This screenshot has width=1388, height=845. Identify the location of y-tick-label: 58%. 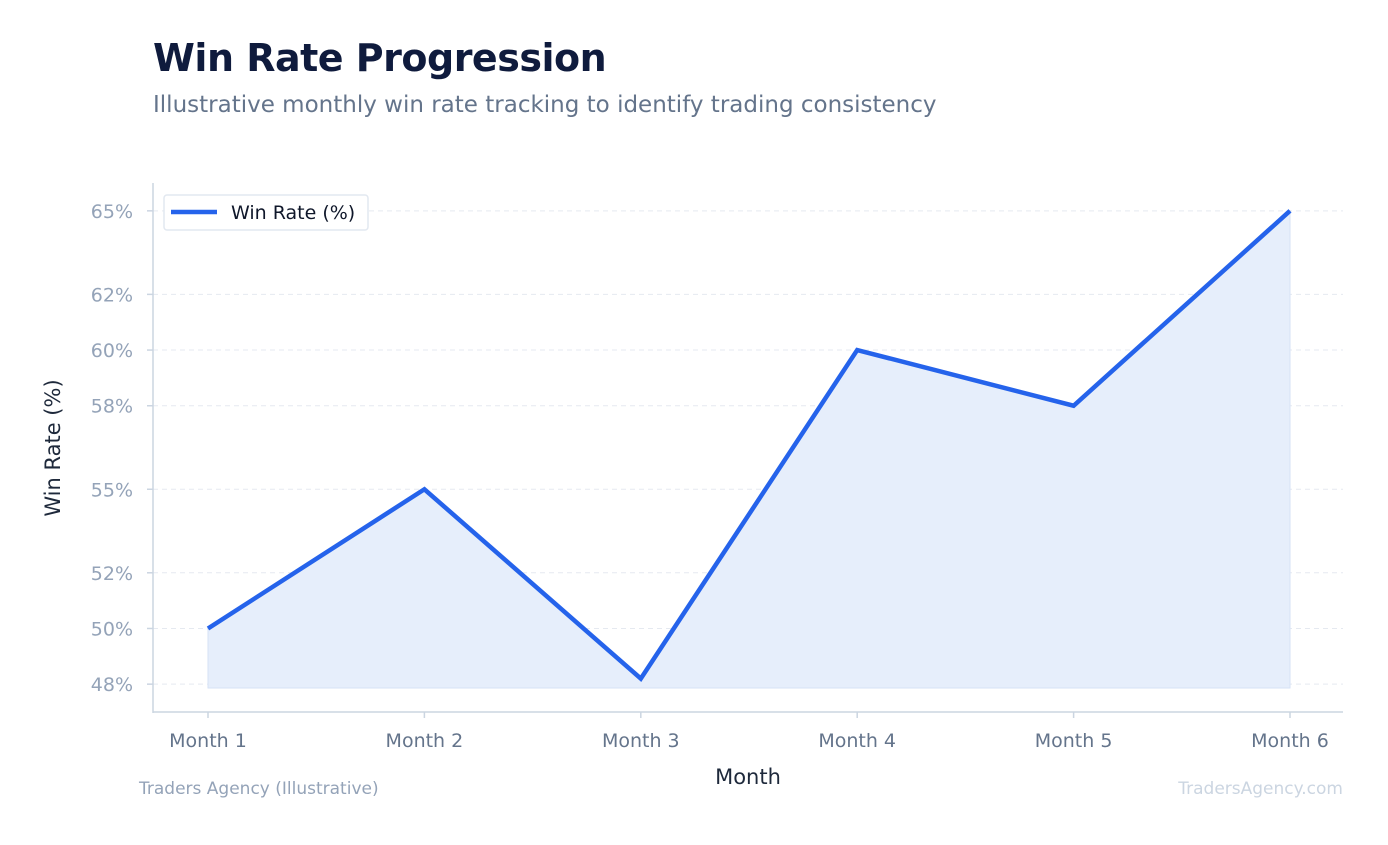
(112, 407).